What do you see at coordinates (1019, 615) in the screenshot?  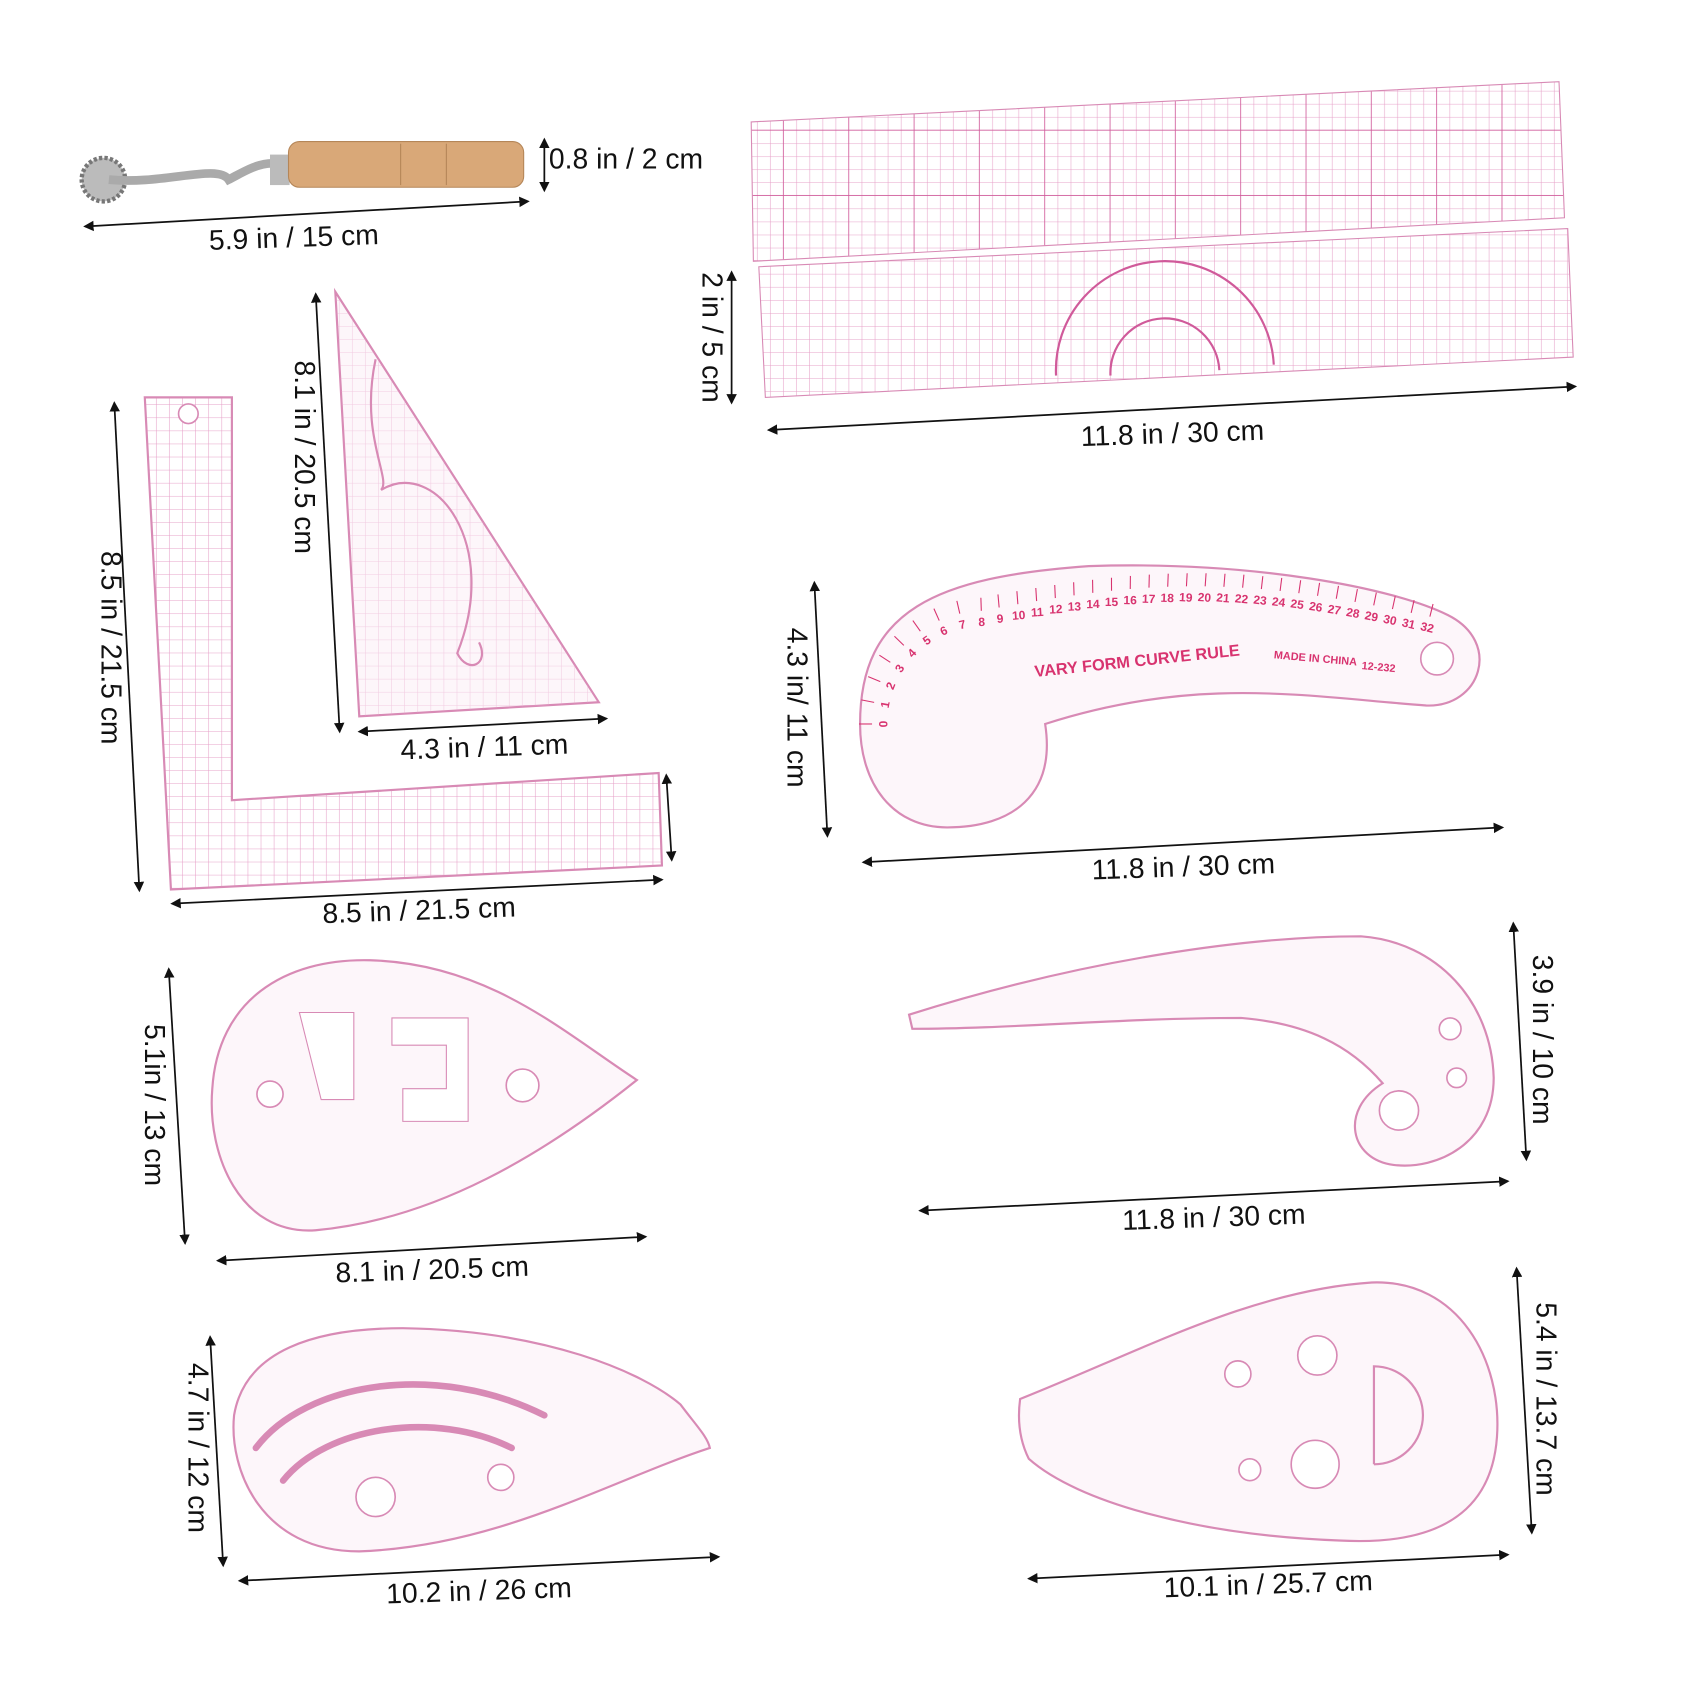 I see `scale-number: 10` at bounding box center [1019, 615].